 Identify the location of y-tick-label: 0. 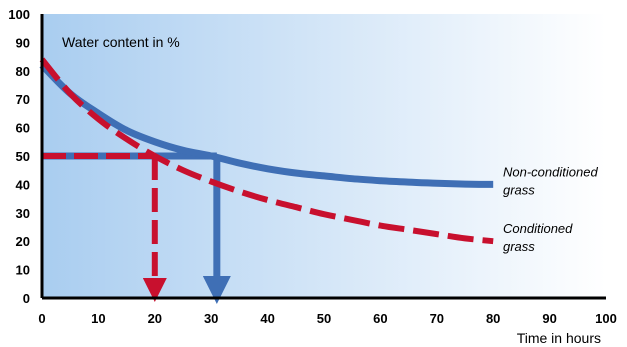
(26, 298).